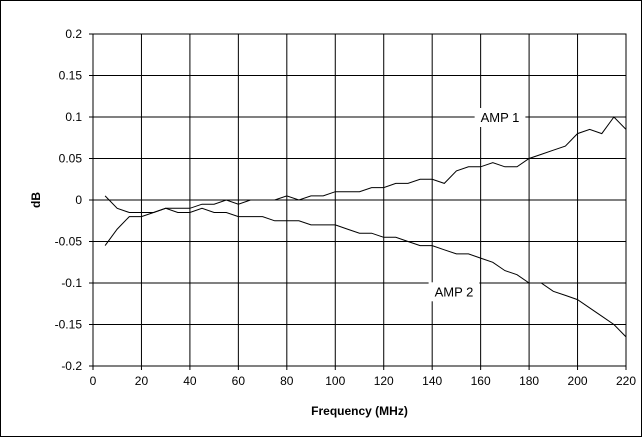  Describe the element at coordinates (78, 200) in the screenshot. I see `y-tick-label: 0` at that location.